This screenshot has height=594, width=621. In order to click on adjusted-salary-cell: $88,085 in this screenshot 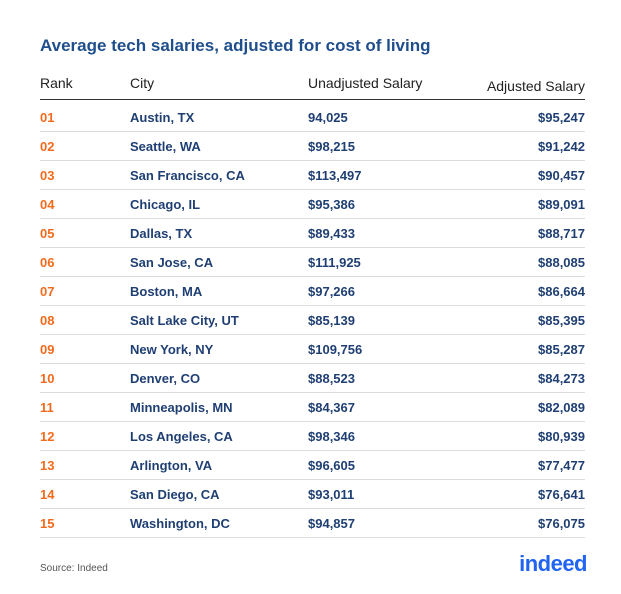, I will do `click(561, 262)`.